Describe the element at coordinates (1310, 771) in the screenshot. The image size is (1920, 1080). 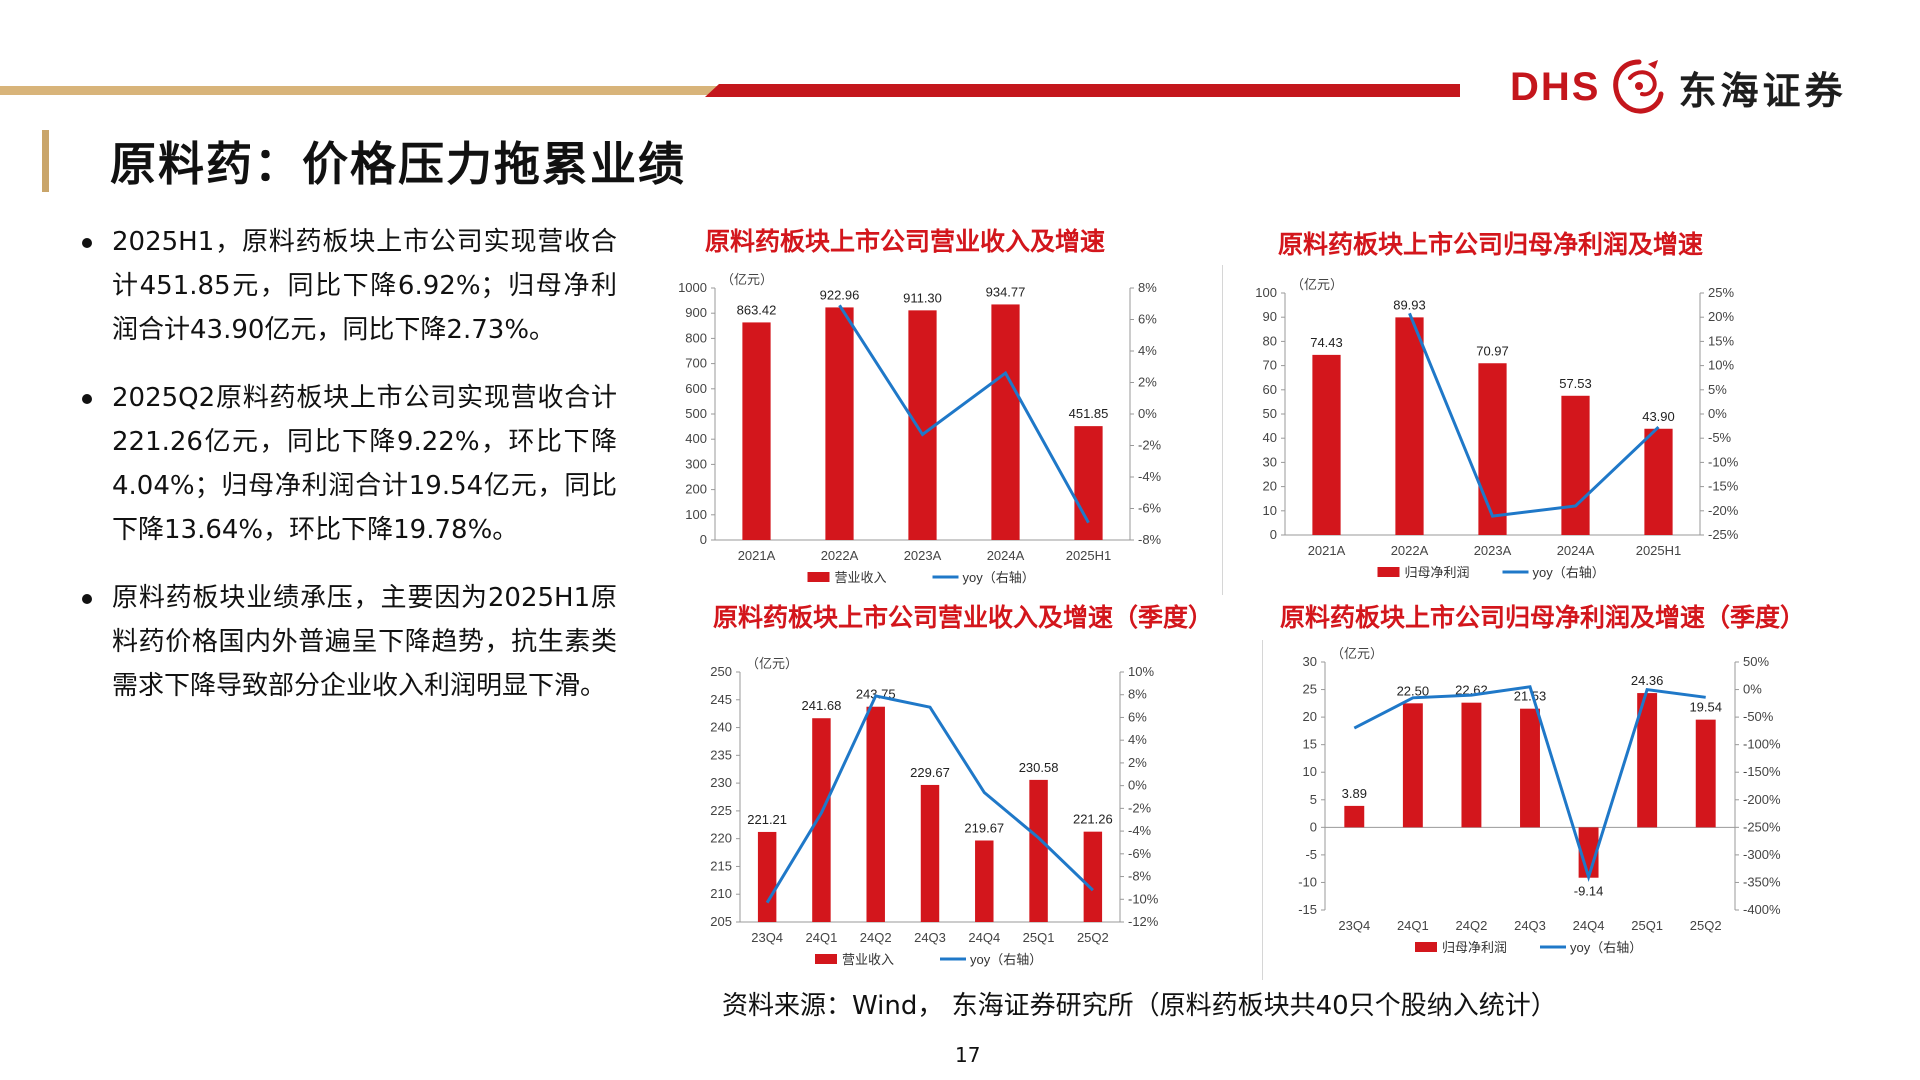
I see `y-tick-label: 10` at that location.